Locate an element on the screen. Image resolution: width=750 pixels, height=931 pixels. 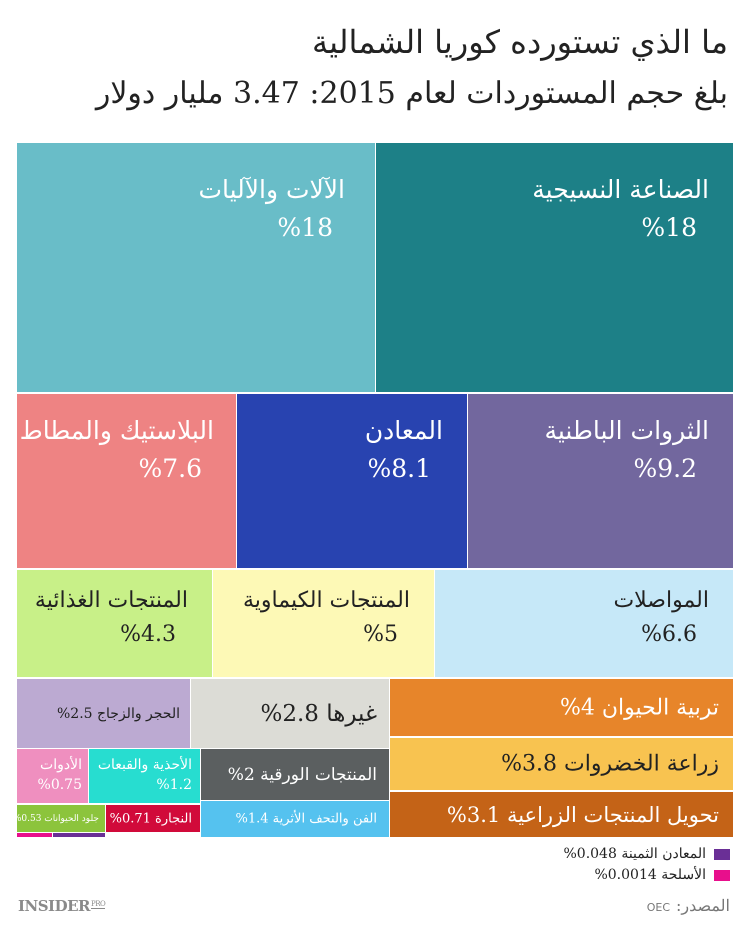
brand-name: INSIDER is located at coordinates (54, 906).